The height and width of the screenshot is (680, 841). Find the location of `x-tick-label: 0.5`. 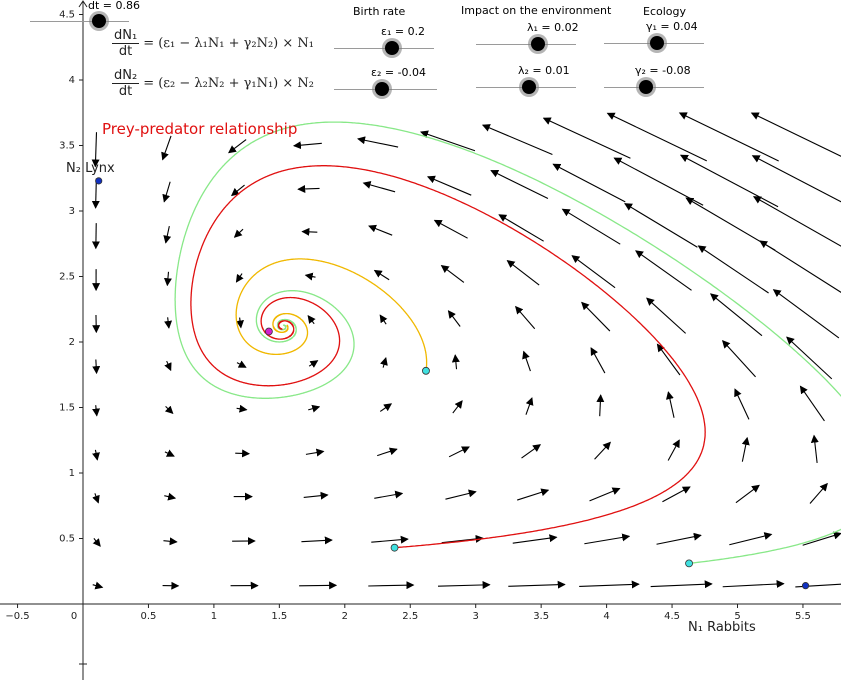

x-tick-label: 0.5 is located at coordinates (148, 616).